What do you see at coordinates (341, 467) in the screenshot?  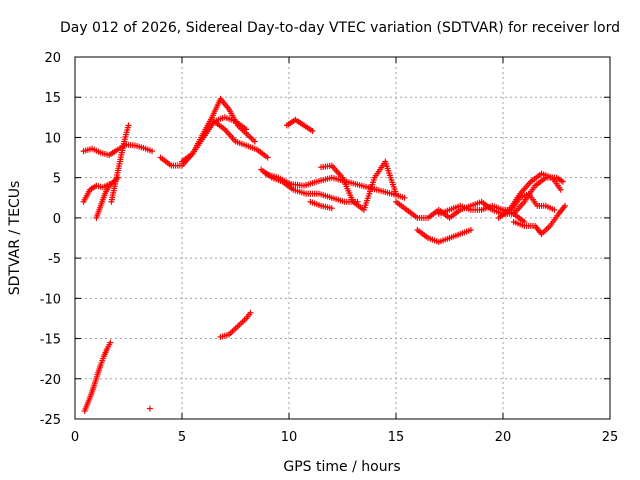 I see `x-axis-label: GPS time / hours` at bounding box center [341, 467].